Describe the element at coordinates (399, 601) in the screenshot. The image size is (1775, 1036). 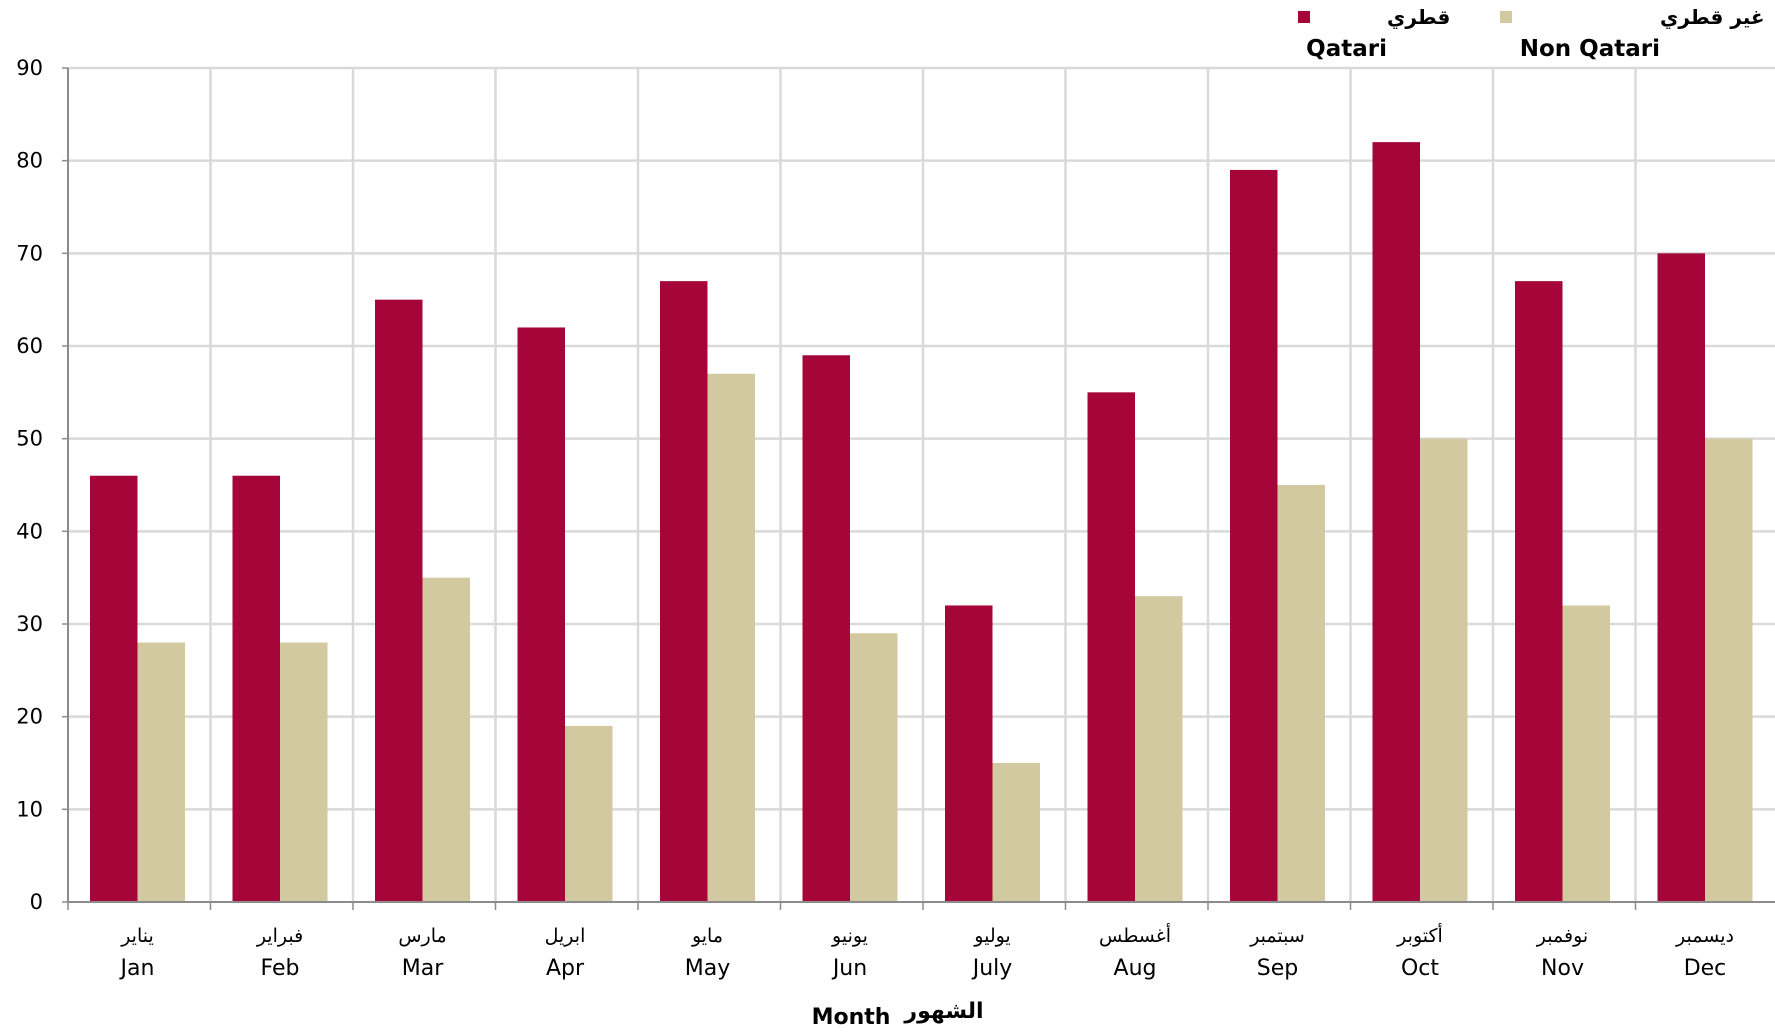
I see `bar-qatari-mar` at that location.